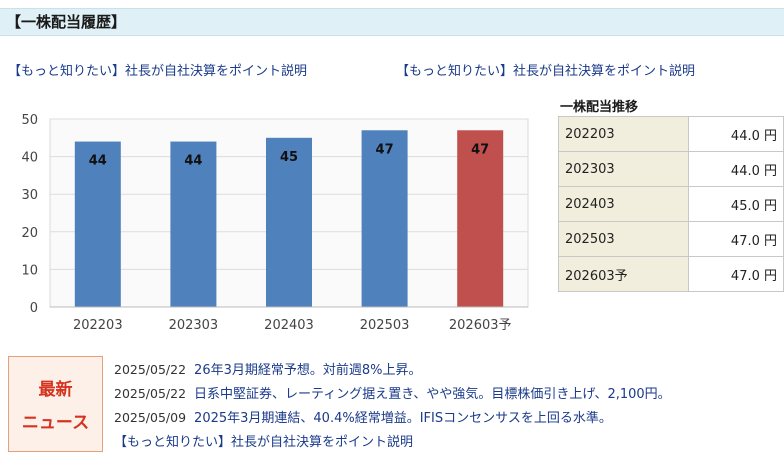  I want to click on news-item: 2025/05/22 26年3月期経常予想。対前週8%上昇。, so click(392, 374).